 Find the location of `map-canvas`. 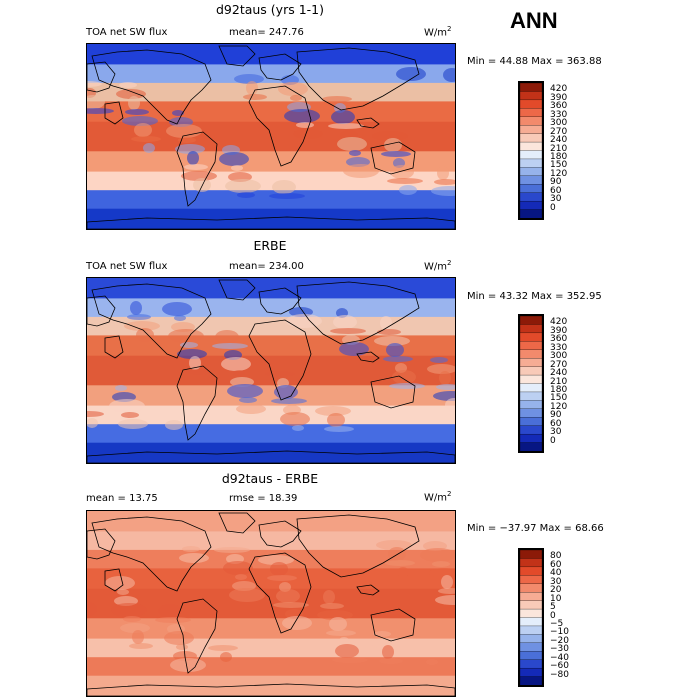

map-canvas is located at coordinates (271, 603).